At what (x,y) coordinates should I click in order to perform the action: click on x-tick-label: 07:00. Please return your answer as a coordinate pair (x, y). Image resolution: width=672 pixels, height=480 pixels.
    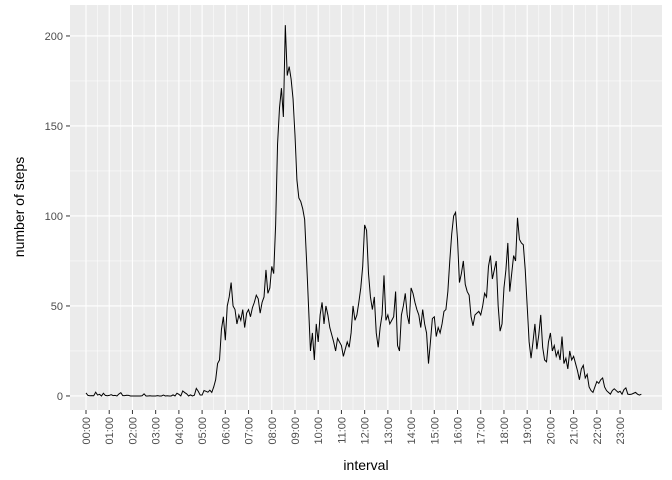
    Looking at the image, I should click on (250, 431).